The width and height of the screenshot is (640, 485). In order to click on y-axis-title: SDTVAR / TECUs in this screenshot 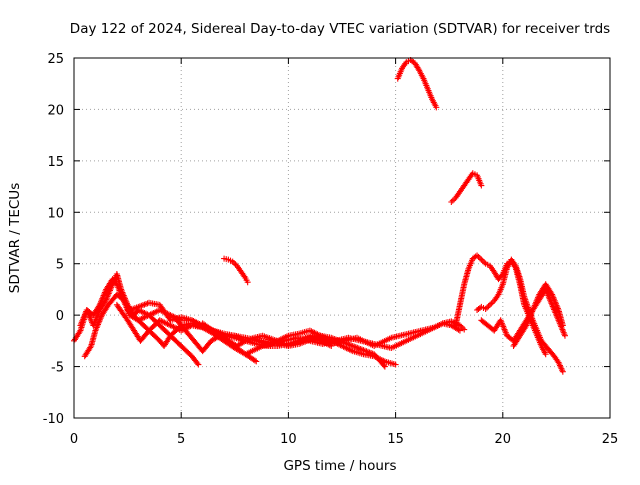, I will do `click(15, 238)`.